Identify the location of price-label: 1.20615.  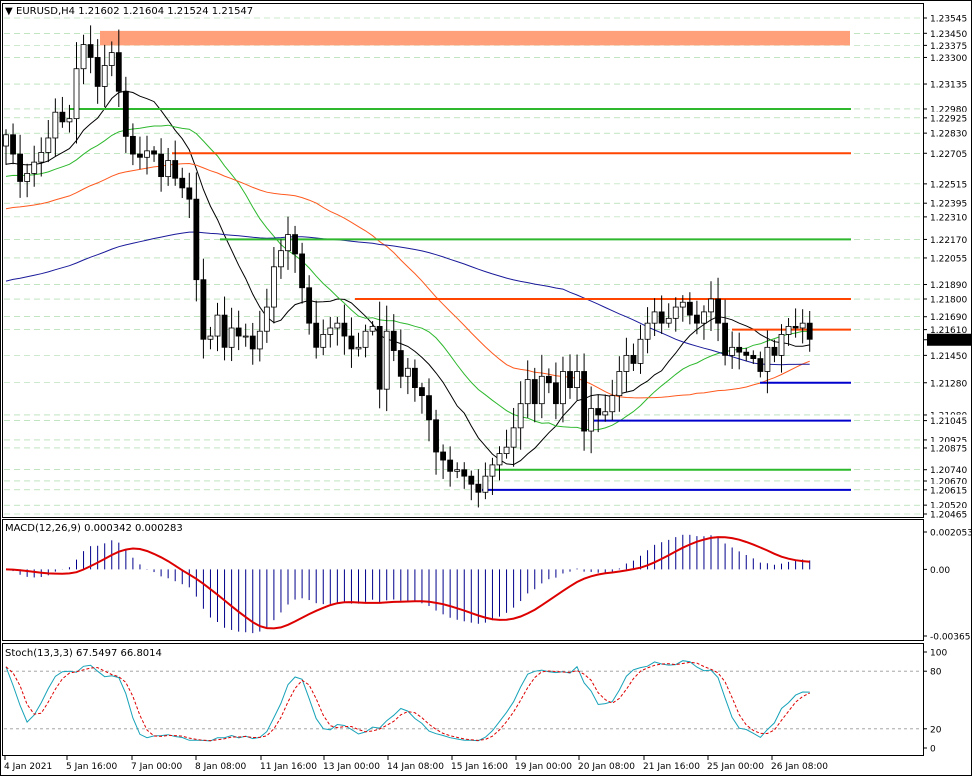
(948, 491).